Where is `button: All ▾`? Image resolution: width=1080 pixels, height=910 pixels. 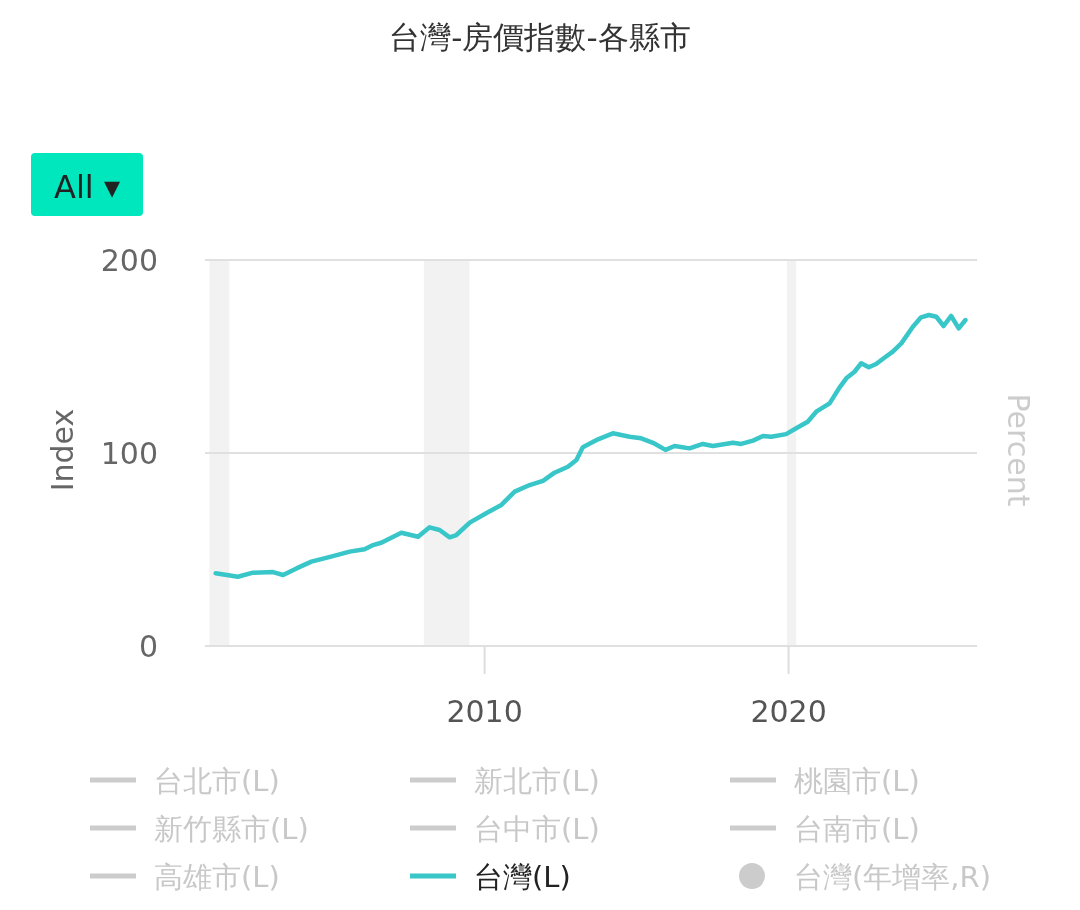
button: All ▾ is located at coordinates (87, 184).